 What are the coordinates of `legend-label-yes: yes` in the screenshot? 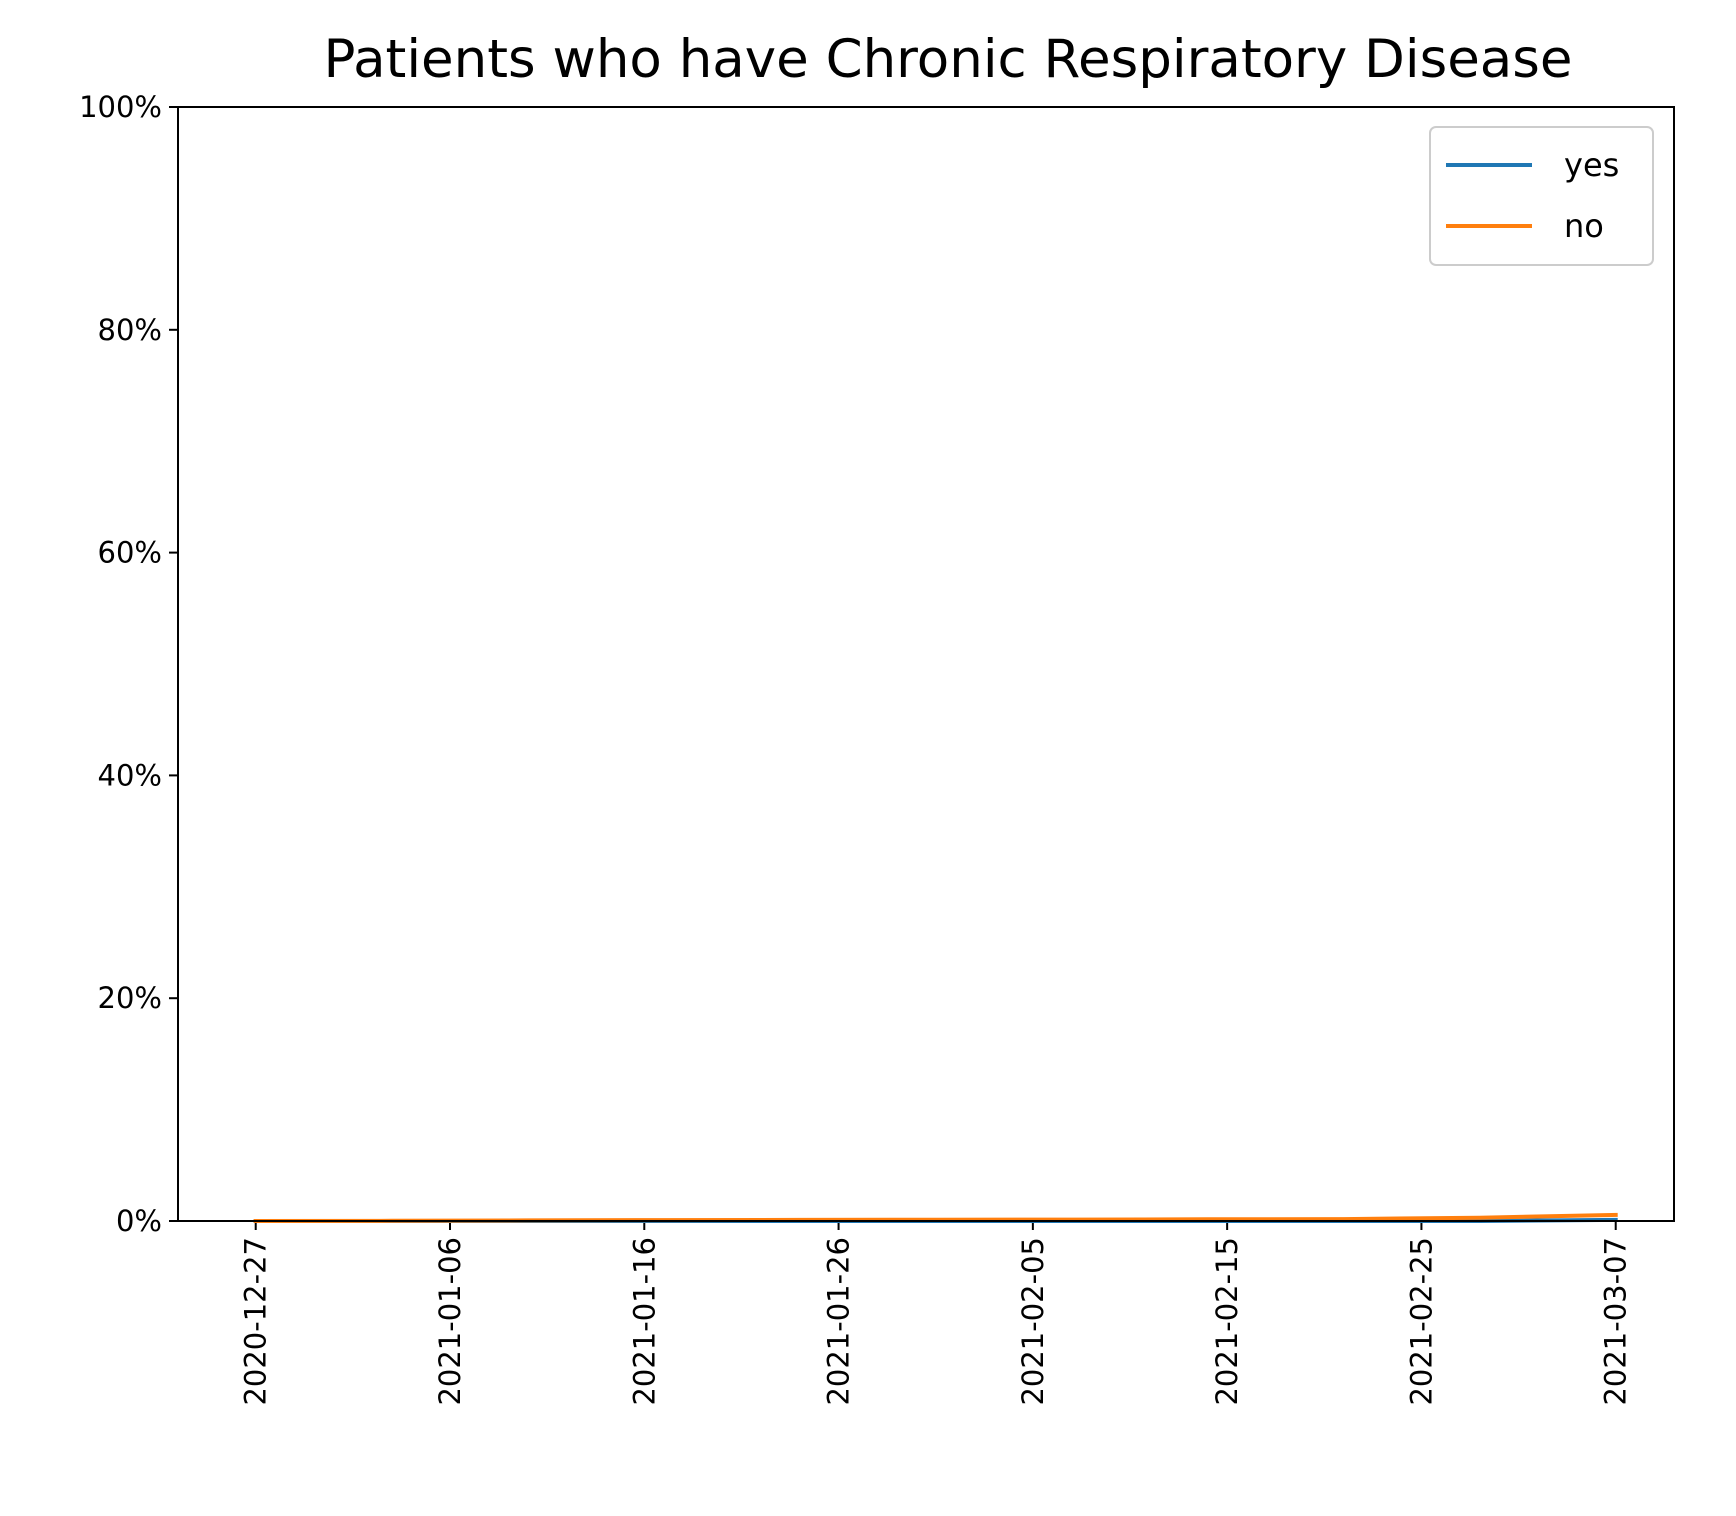 It's located at (1591, 165).